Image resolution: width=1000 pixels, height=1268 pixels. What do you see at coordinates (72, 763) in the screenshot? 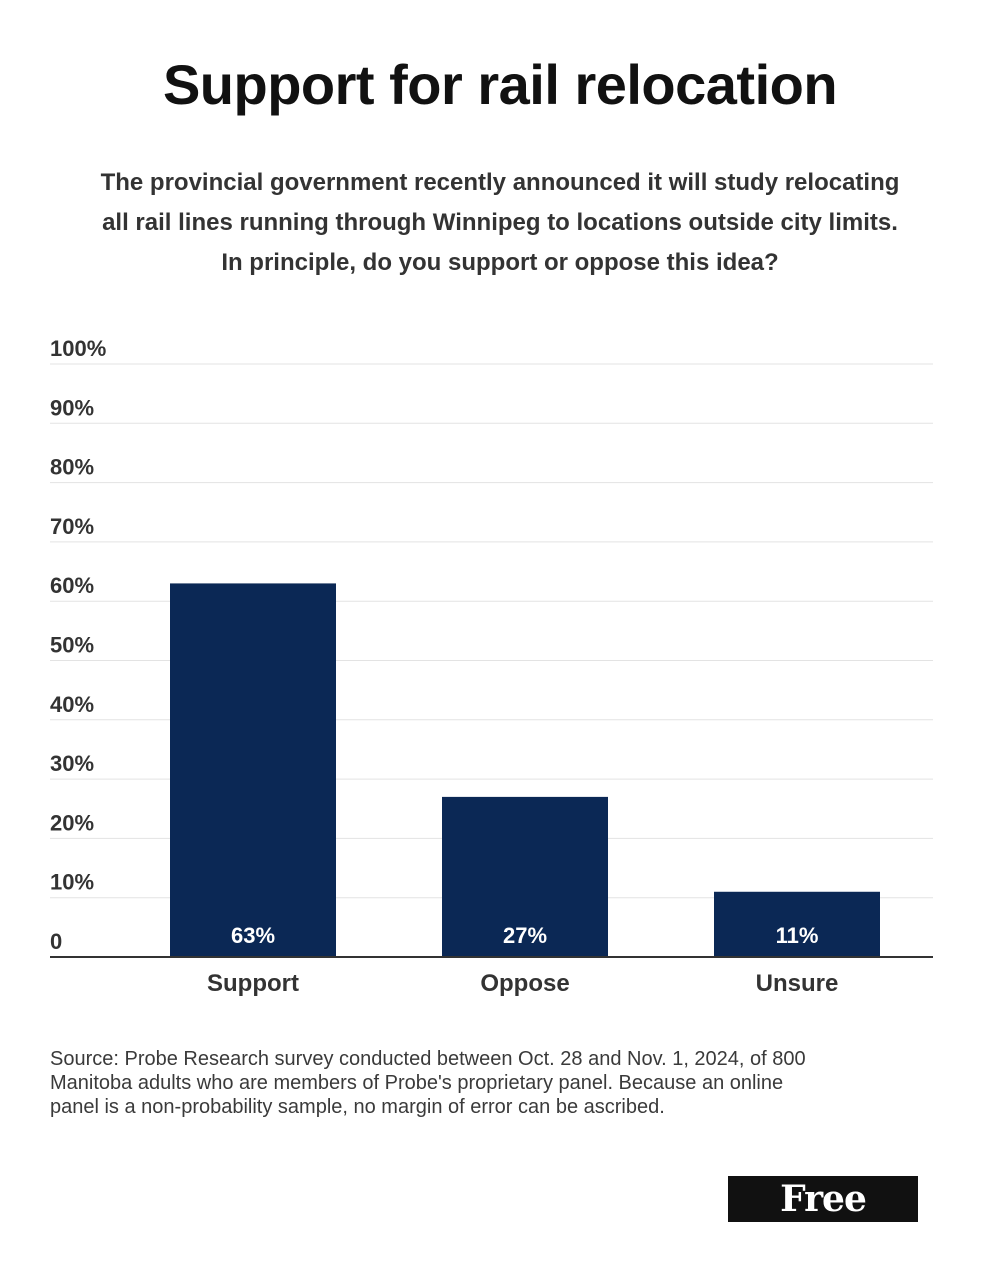
I see `y-tick-label: 30%` at bounding box center [72, 763].